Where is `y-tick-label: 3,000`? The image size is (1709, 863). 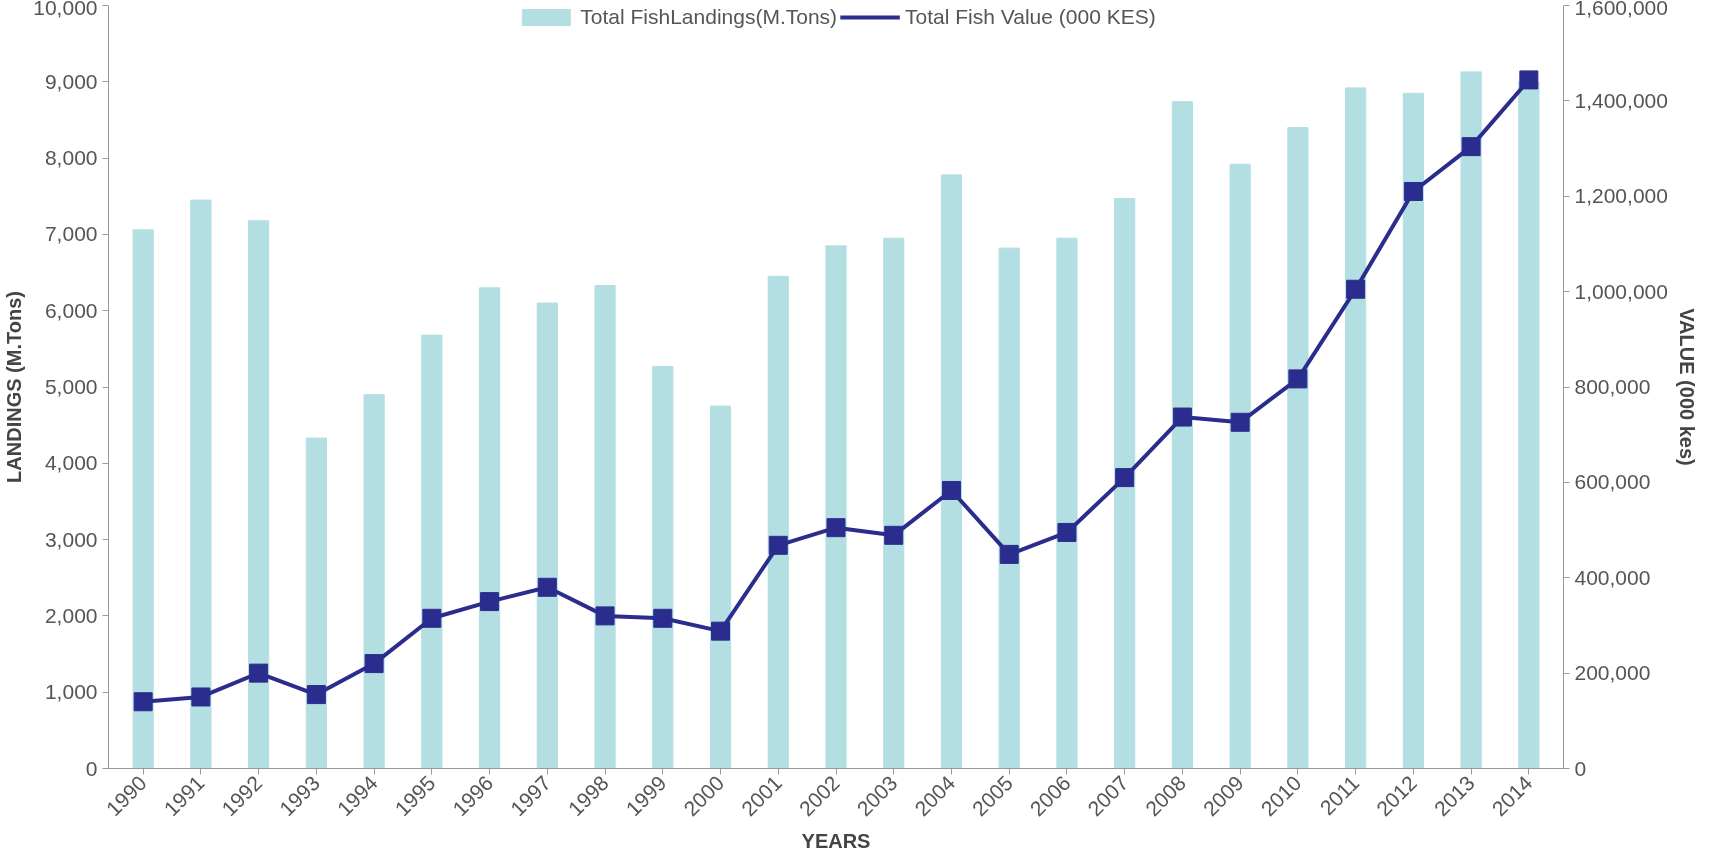
y-tick-label: 3,000 is located at coordinates (71, 539).